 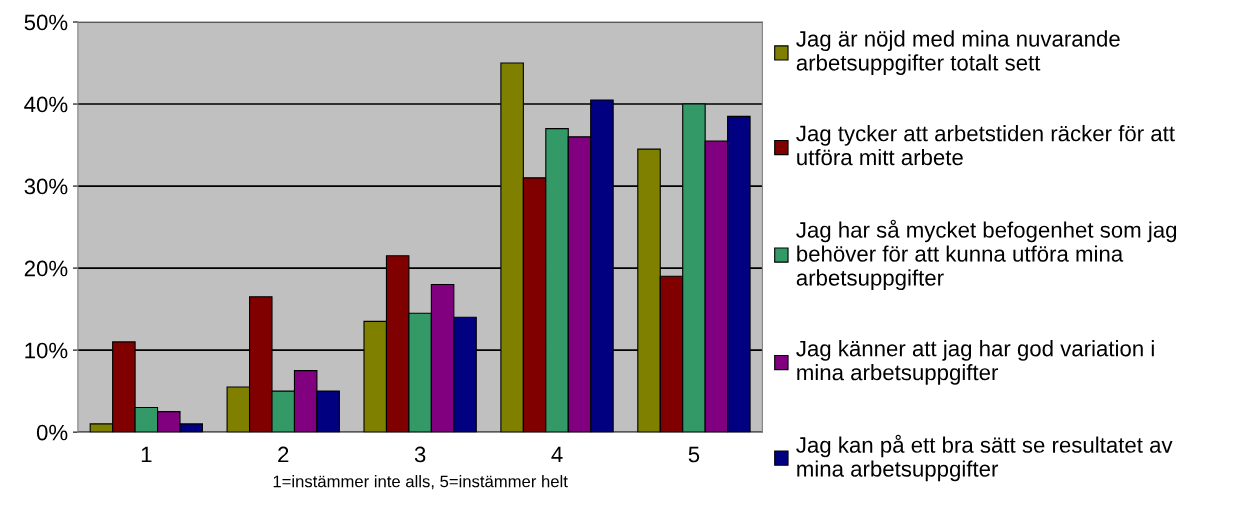 I want to click on y-tick-label: 0%, so click(x=52, y=432).